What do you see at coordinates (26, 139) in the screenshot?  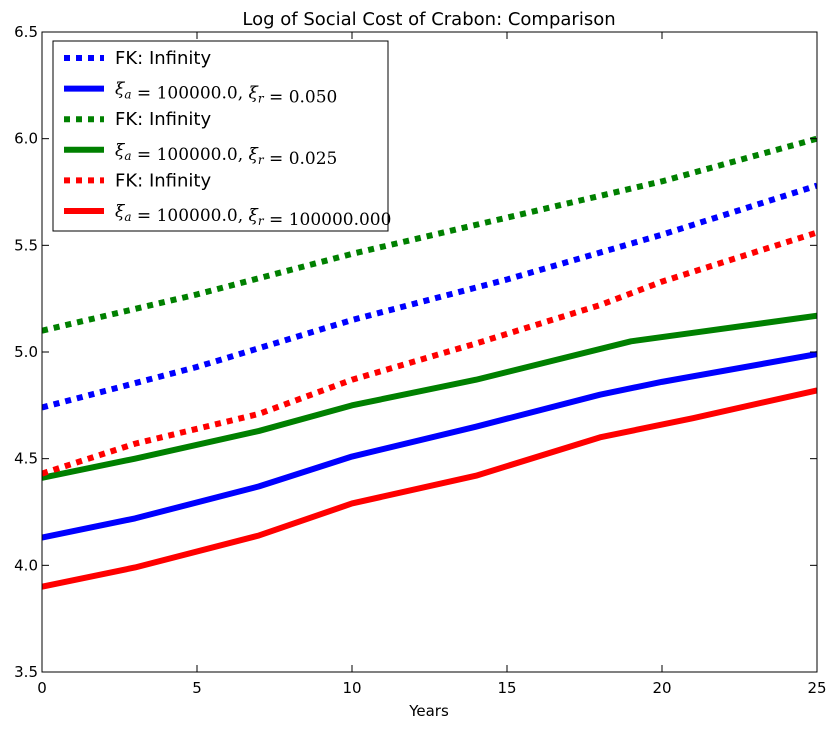 I see `y-tick-label: 6.0` at bounding box center [26, 139].